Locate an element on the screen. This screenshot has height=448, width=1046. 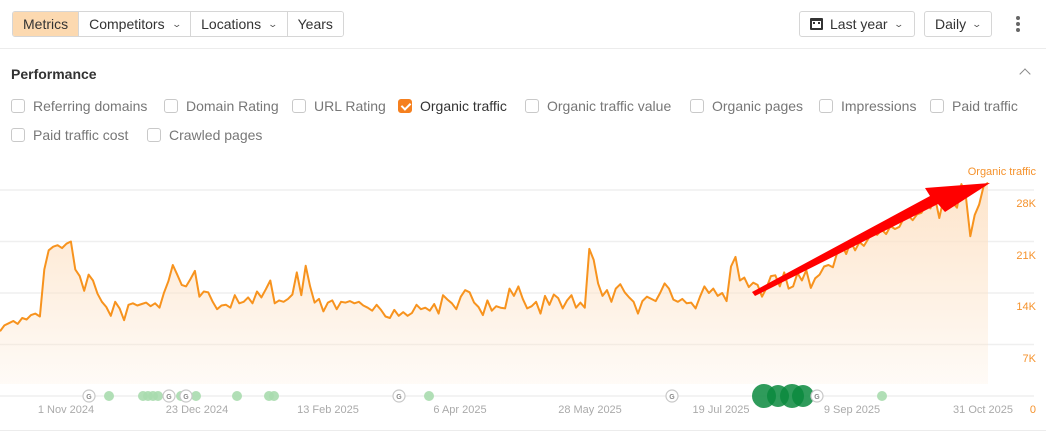
tab-metrics-label: Metrics is located at coordinates (46, 24).